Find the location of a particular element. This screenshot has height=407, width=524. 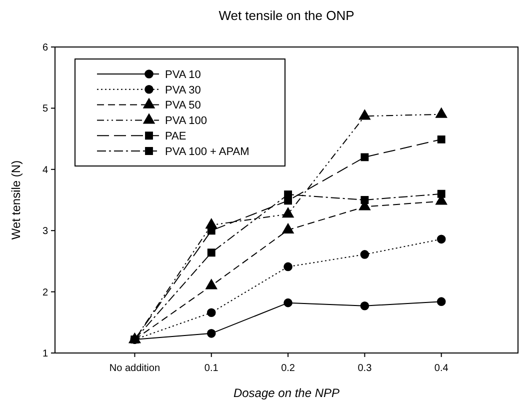

legend-label: PVA 100 + APAM is located at coordinates (207, 152).